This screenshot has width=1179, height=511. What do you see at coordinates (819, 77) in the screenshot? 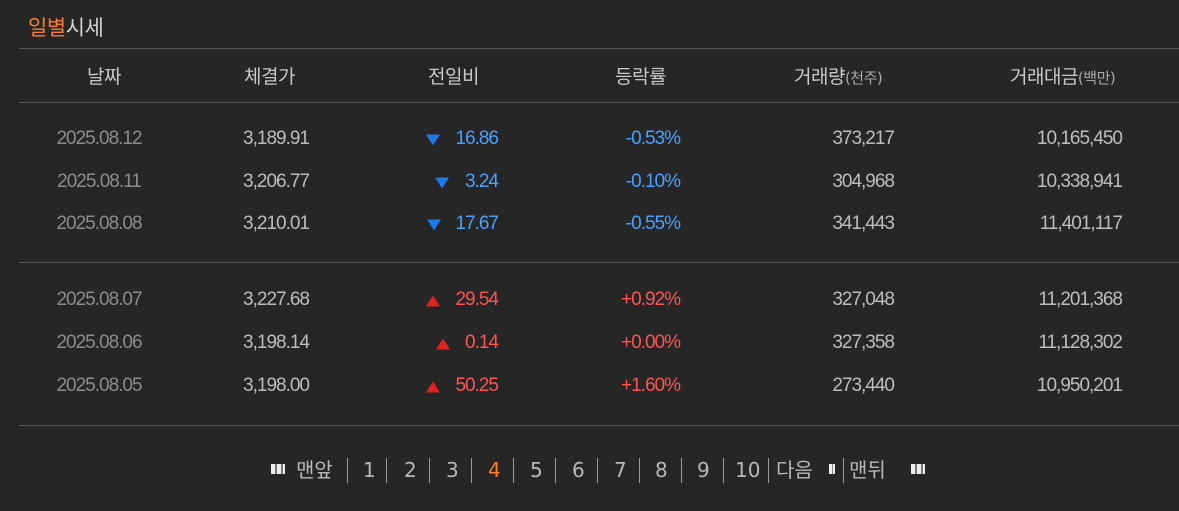
I see `header-volume-label: 거래량` at bounding box center [819, 77].